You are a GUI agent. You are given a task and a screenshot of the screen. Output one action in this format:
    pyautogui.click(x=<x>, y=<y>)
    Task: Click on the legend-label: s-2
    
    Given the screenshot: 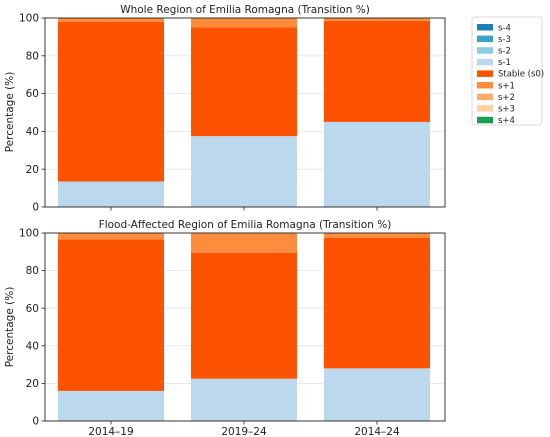 What is the action you would take?
    pyautogui.click(x=504, y=52)
    